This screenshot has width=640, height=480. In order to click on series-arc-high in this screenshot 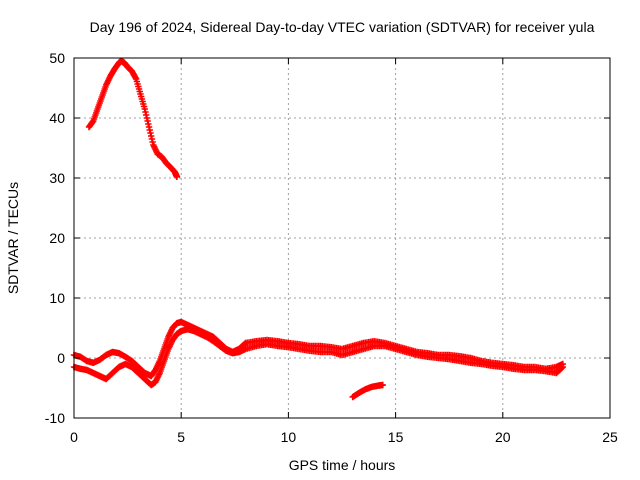, I will do `click(133, 118)`.